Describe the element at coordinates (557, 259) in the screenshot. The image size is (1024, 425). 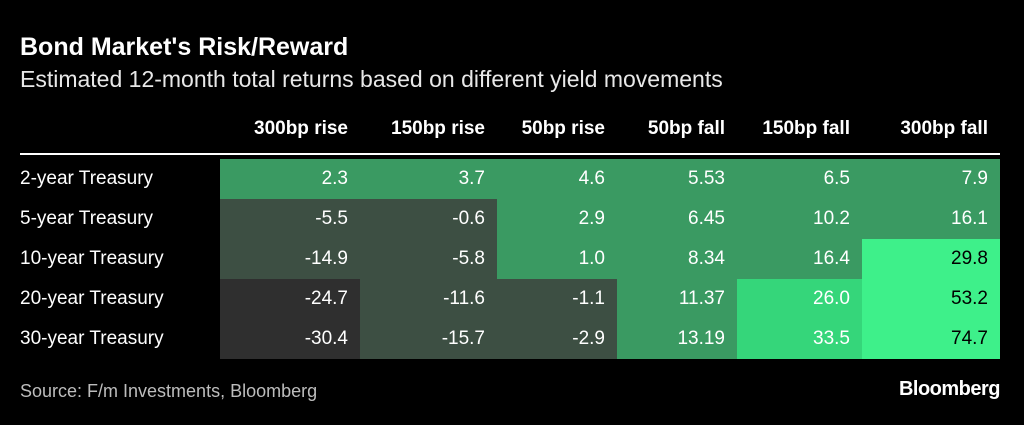
I see `cell: 1.0` at that location.